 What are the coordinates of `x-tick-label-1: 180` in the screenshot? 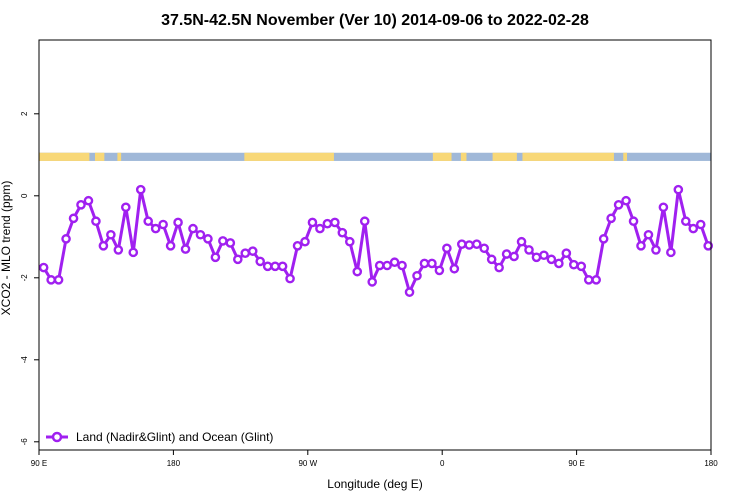 It's located at (174, 463).